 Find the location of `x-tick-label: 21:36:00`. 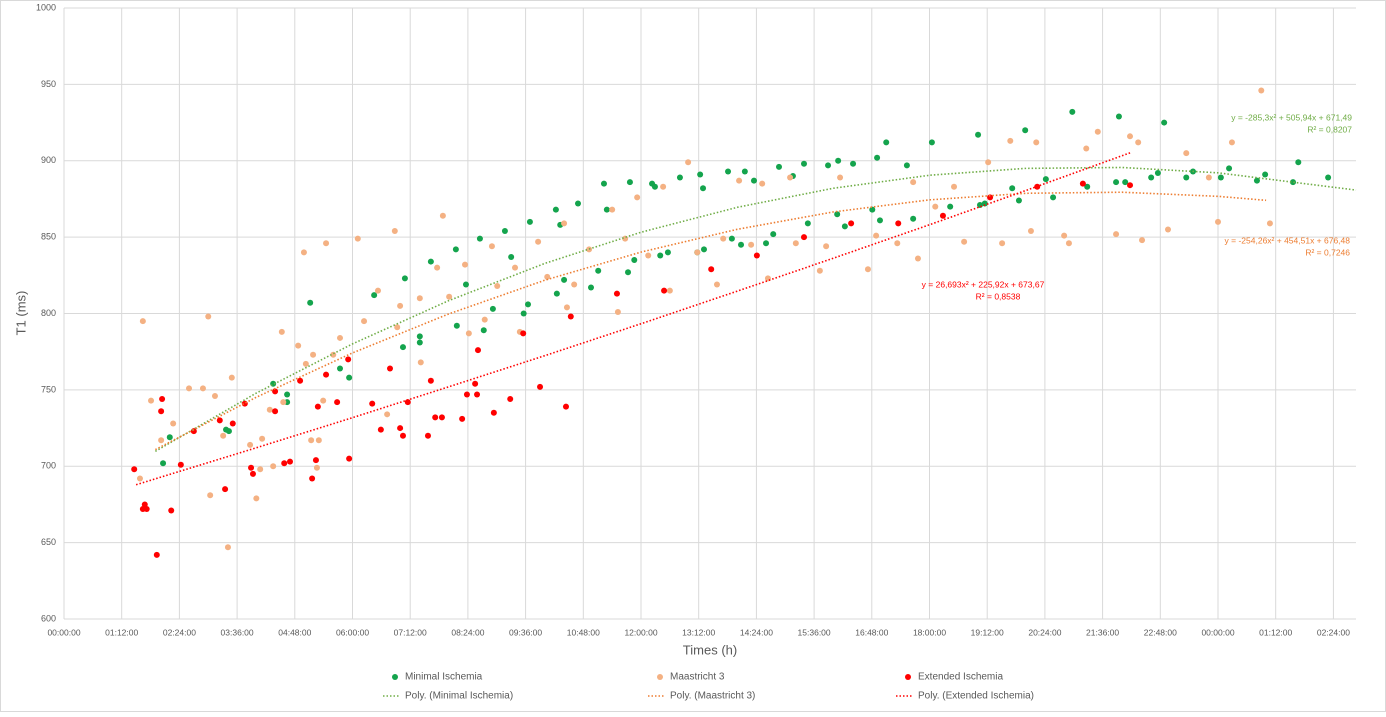

x-tick-label: 21:36:00 is located at coordinates (1102, 632).